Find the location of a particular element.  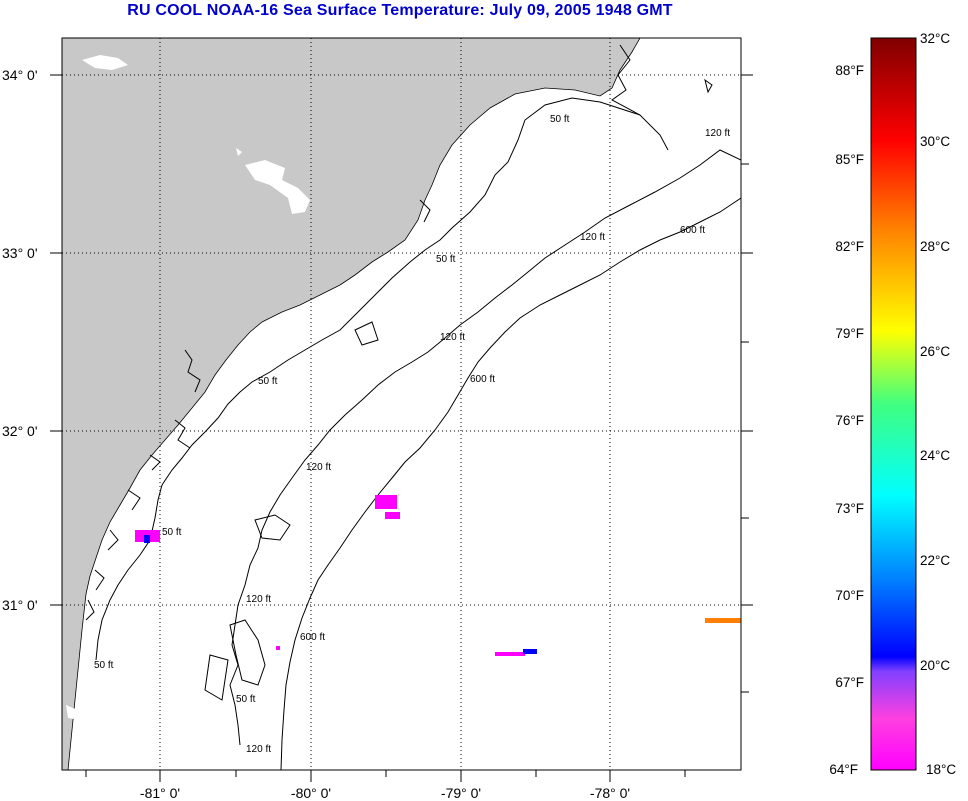

colorbar is located at coordinates (893, 404).